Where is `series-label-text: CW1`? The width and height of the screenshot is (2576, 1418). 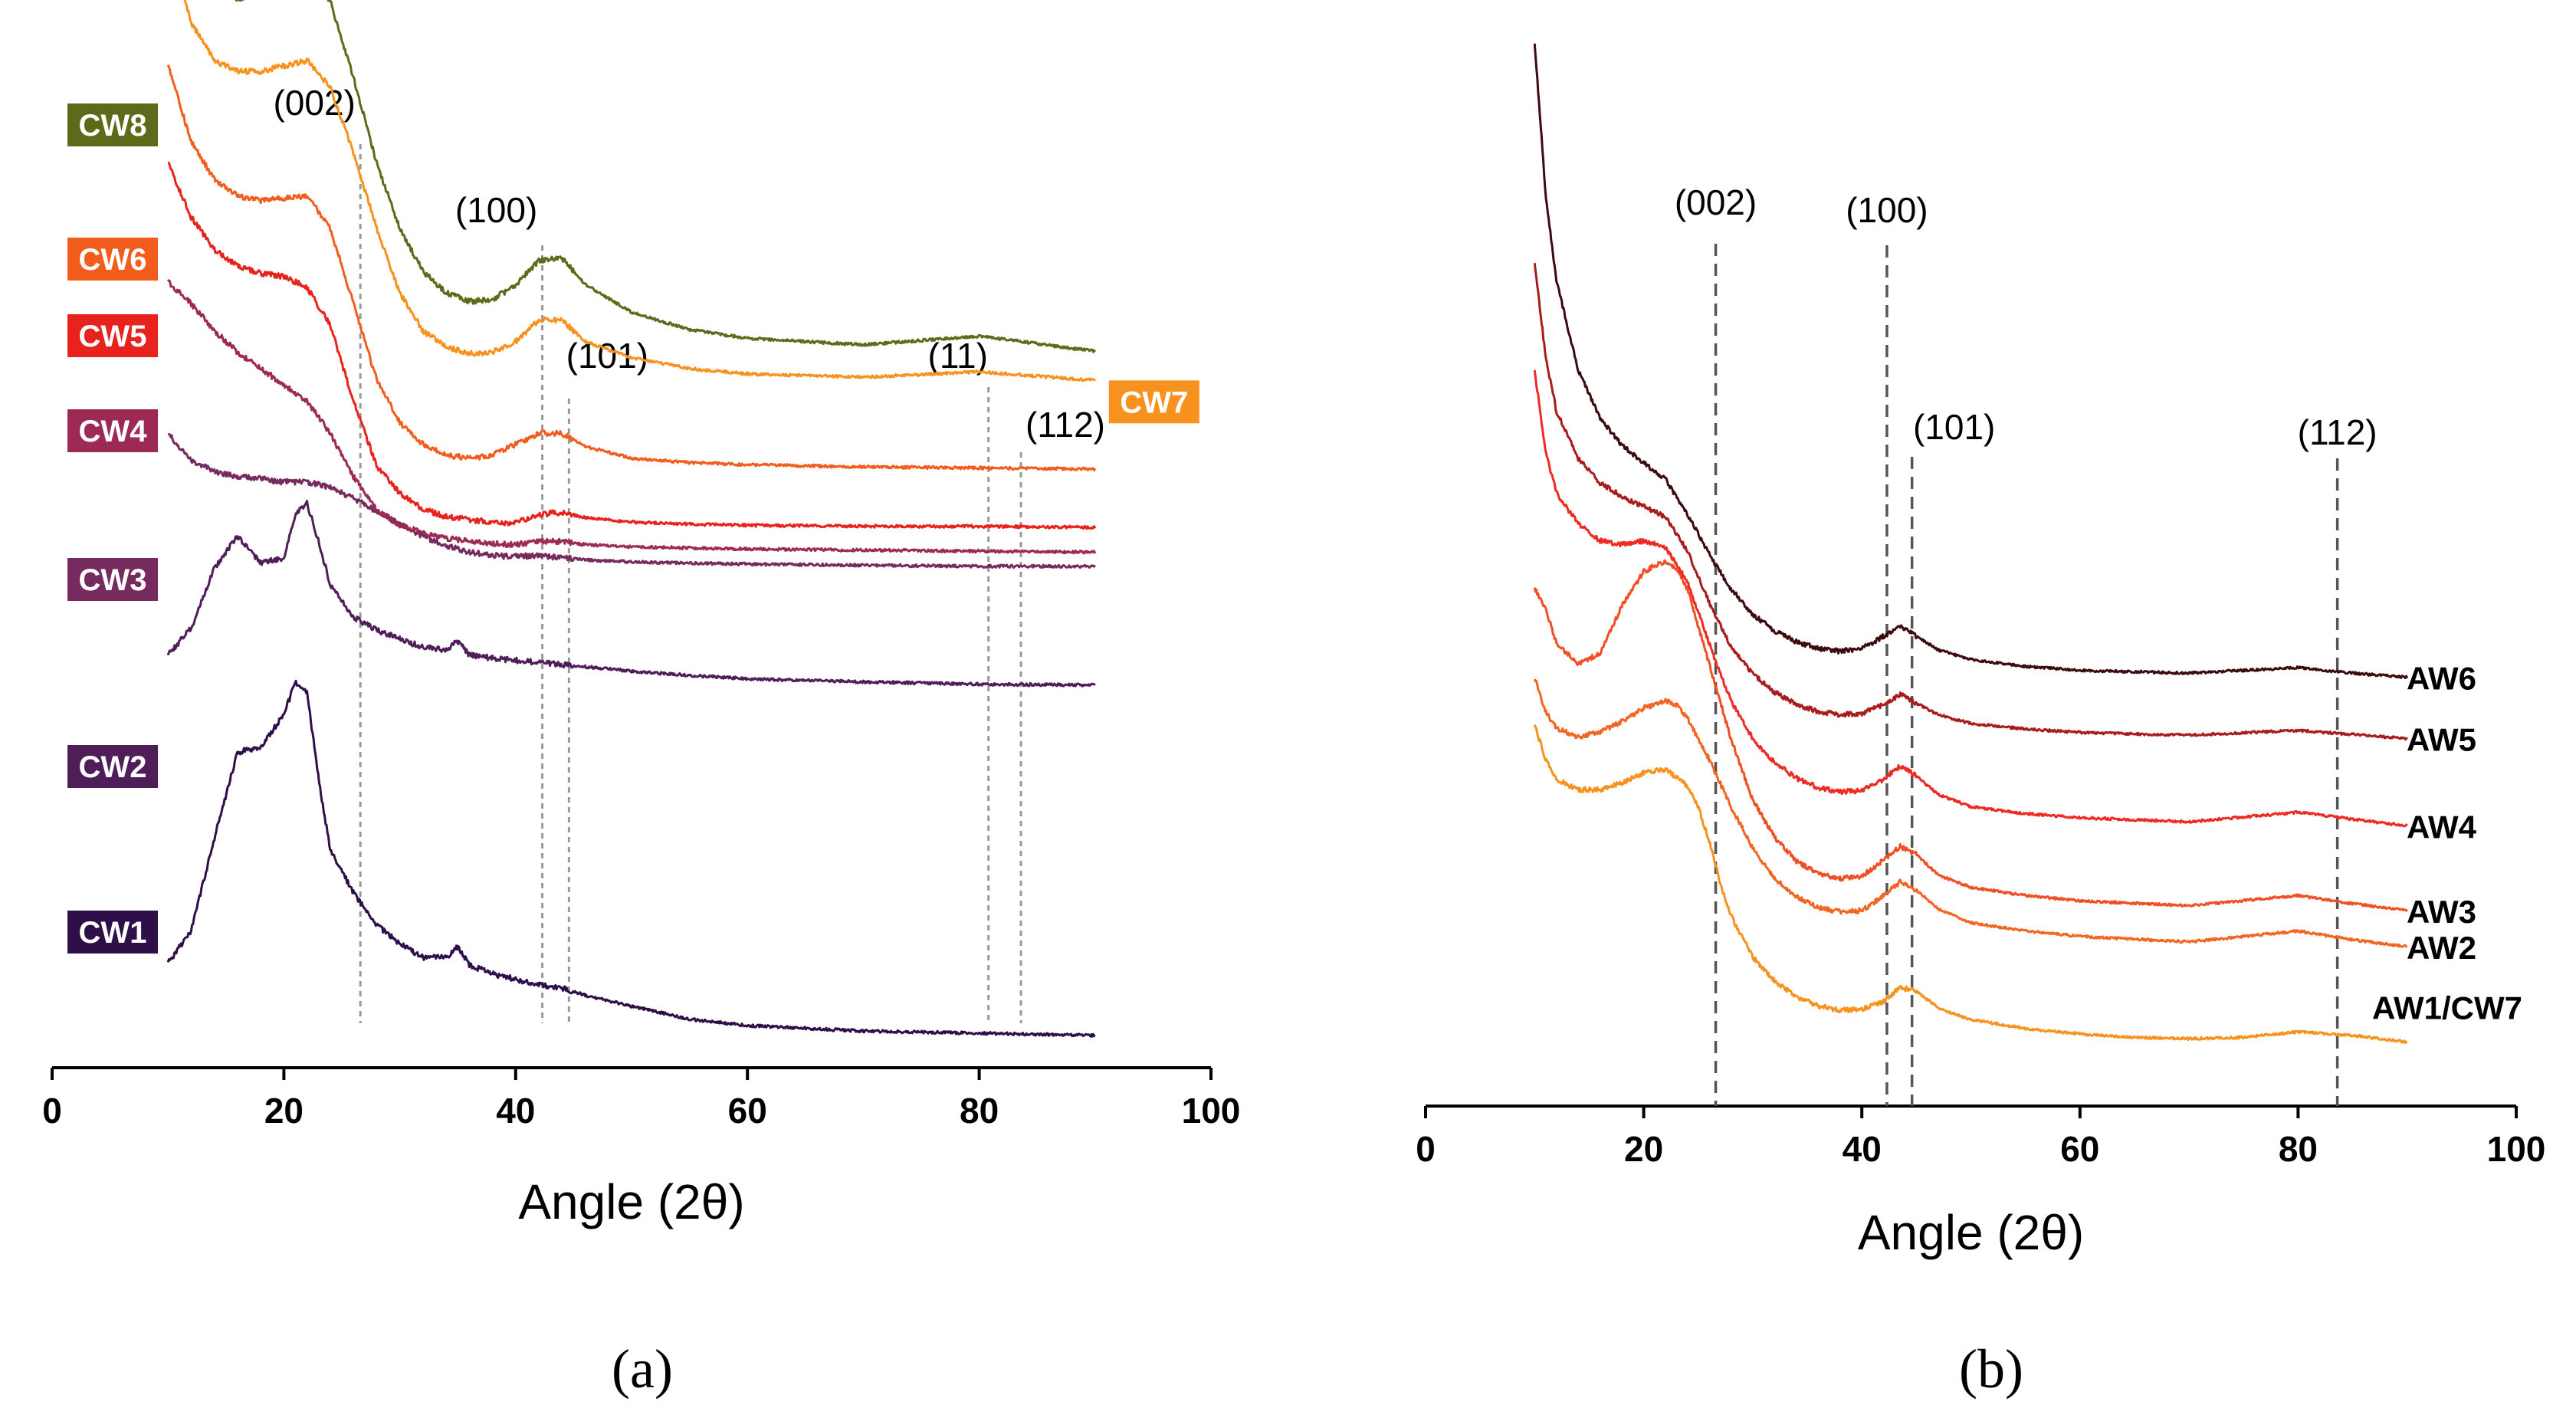 series-label-text: CW1 is located at coordinates (113, 933).